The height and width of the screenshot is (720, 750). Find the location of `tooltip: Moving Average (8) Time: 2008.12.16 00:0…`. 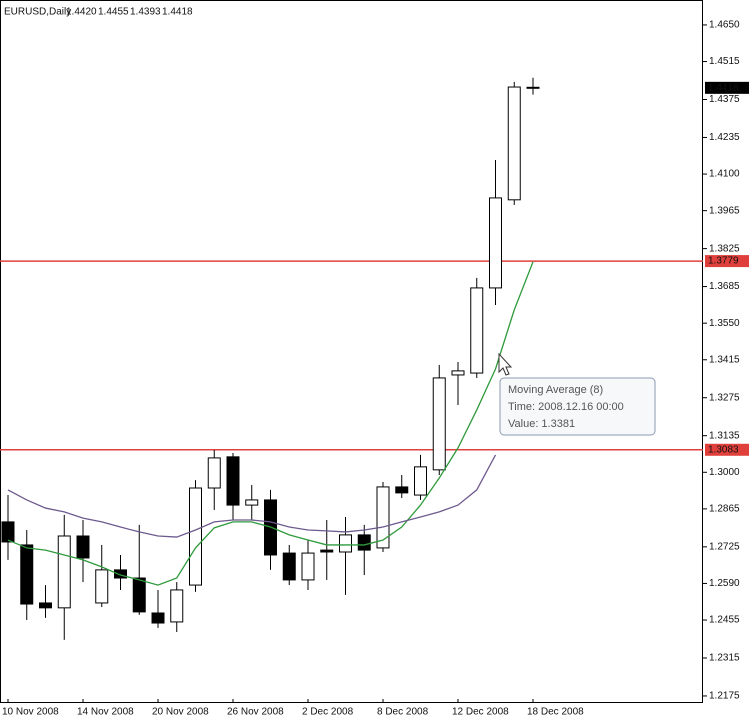

tooltip: Moving Average (8) Time: 2008.12.16 00:0… is located at coordinates (577, 406).